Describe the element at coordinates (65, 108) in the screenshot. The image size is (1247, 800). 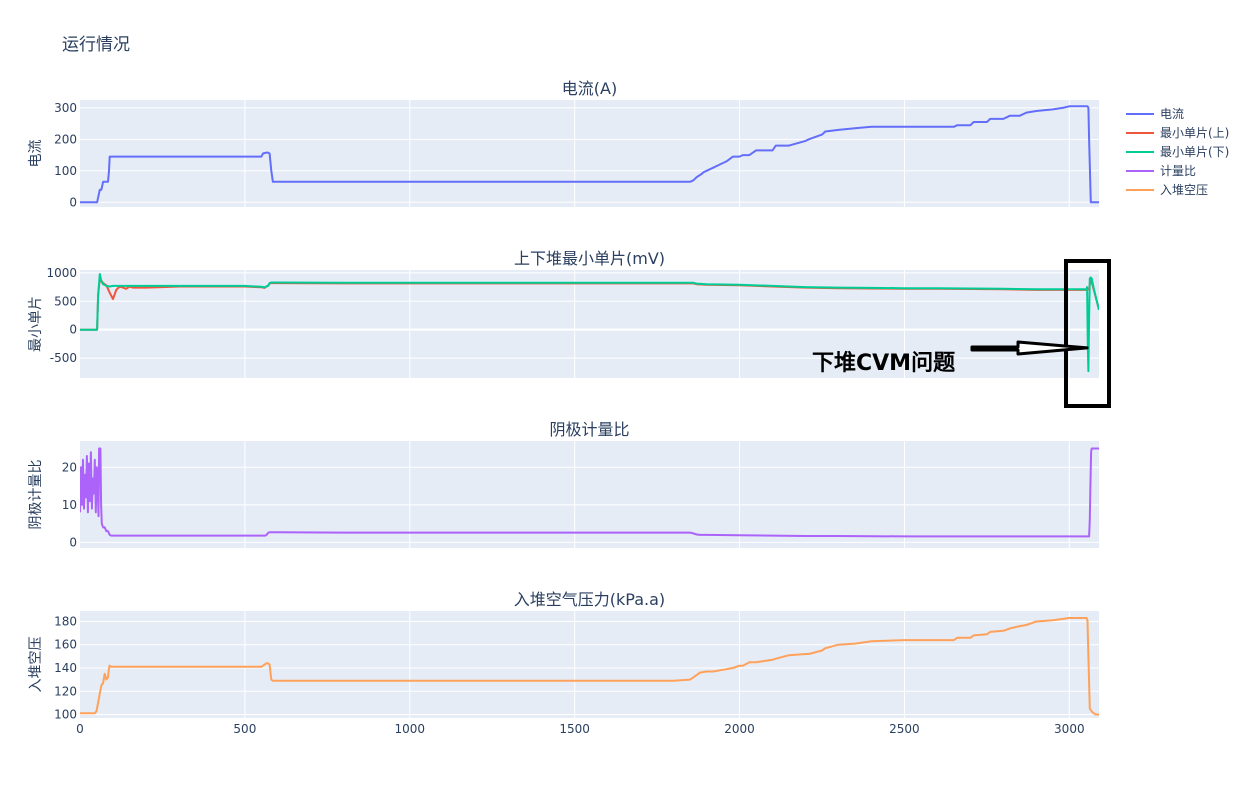
I see `y-tick-label: 300` at that location.